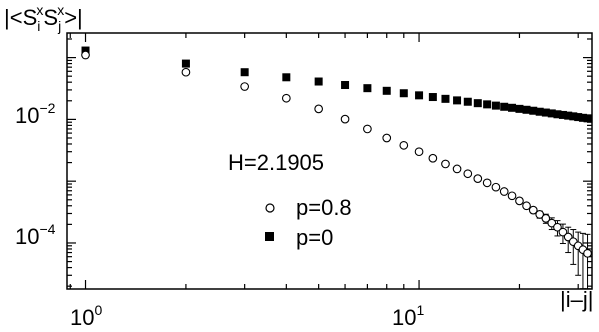 This screenshot has height=332, width=599. Describe the element at coordinates (324, 207) in the screenshot. I see `legend-label-p08: p=0.8` at that location.